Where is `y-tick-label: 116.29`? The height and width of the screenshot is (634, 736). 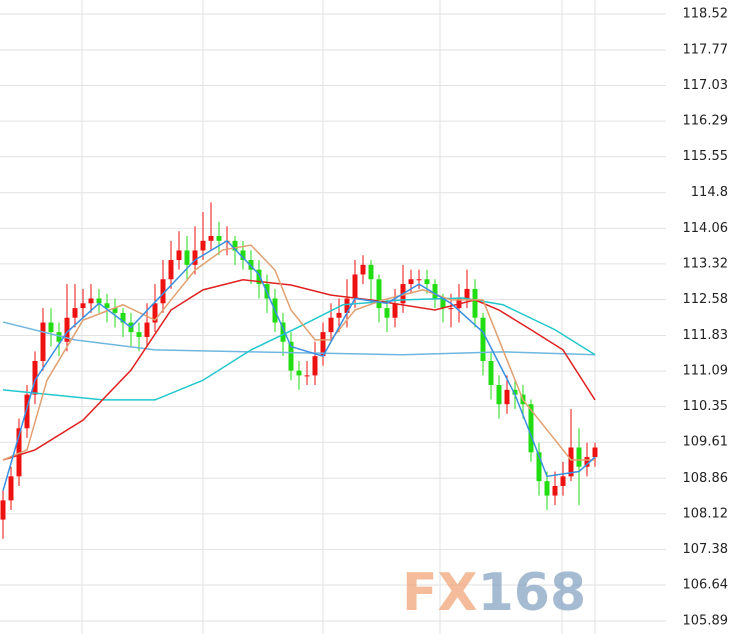
y-tick-label: 116.29 is located at coordinates (706, 121).